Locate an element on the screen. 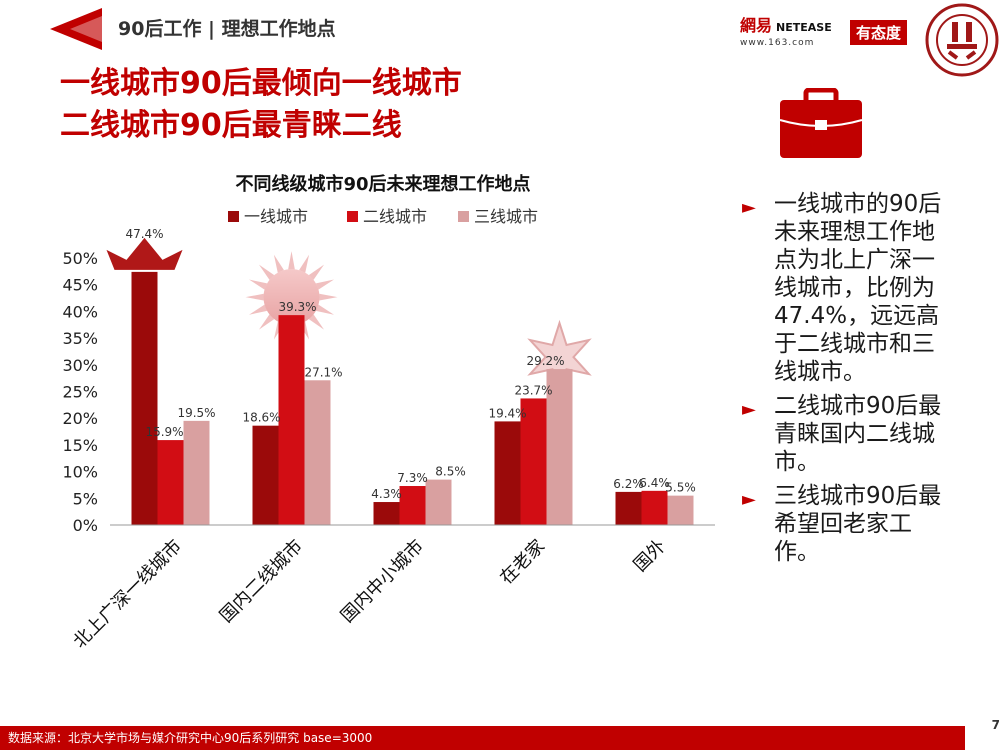  y-tick-label: 30% is located at coordinates (80, 365).